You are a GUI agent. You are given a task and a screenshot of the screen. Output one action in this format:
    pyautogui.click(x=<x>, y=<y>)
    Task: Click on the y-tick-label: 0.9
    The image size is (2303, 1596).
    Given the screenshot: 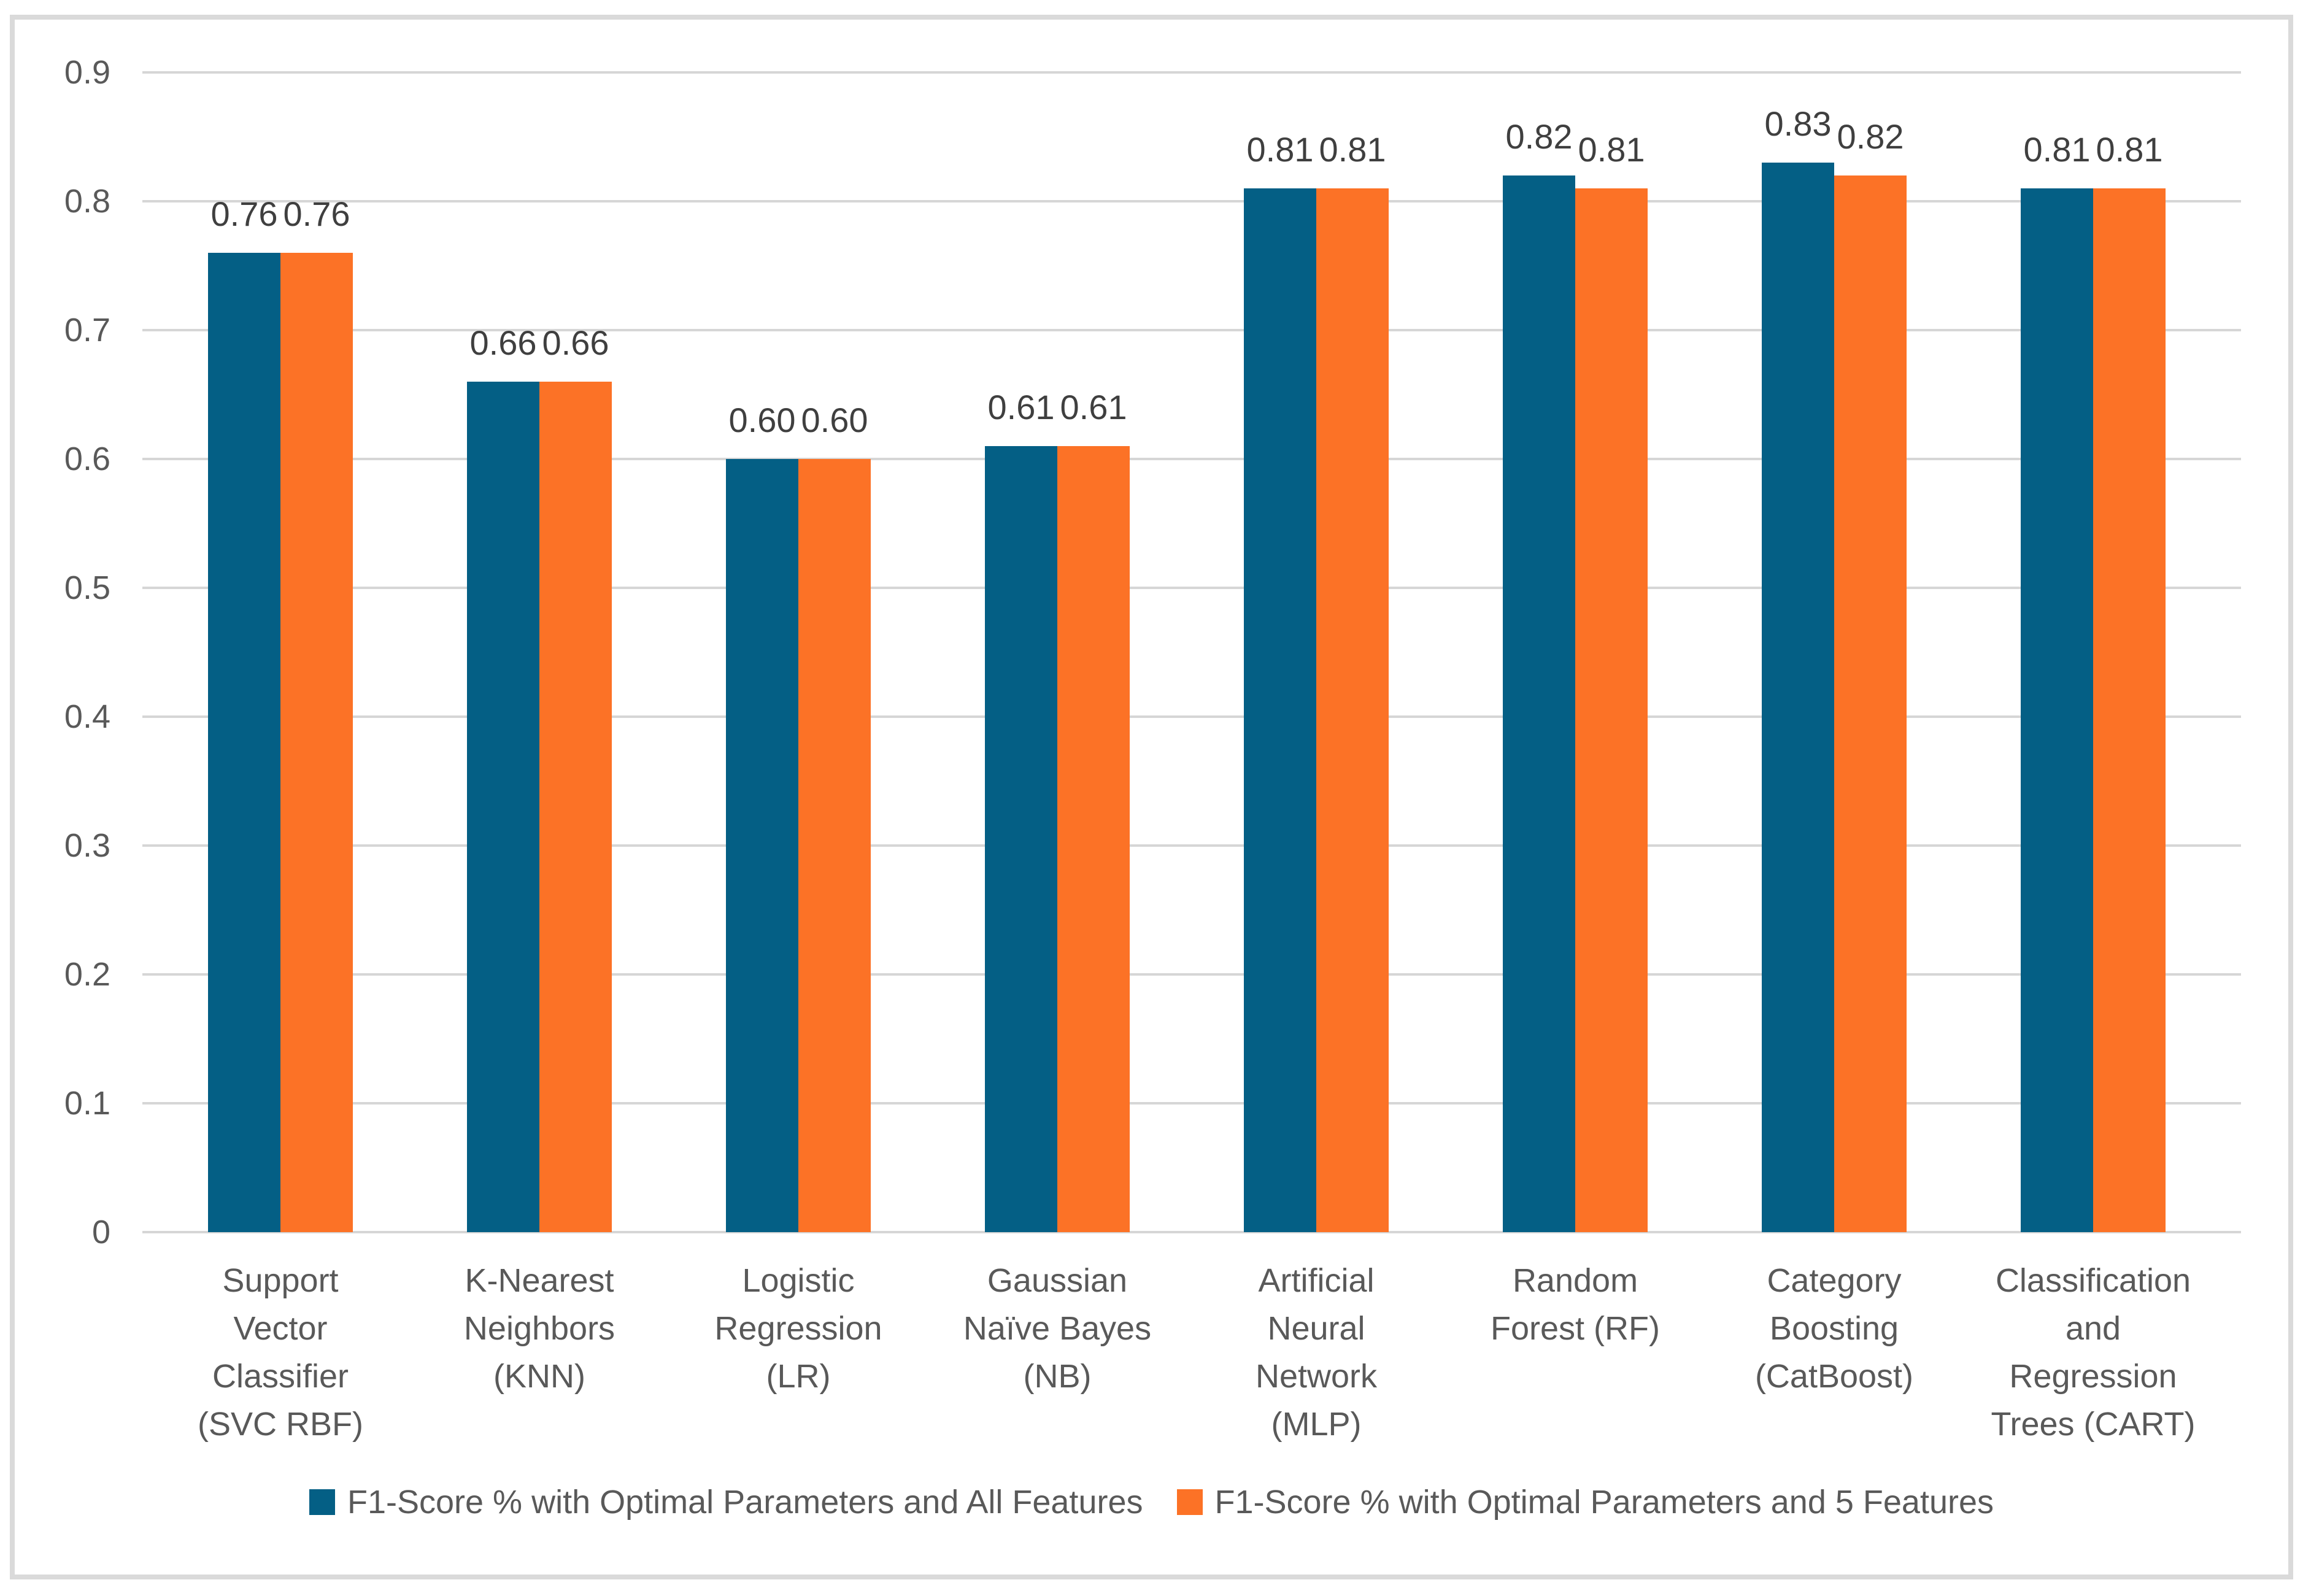 What is the action you would take?
    pyautogui.click(x=87, y=72)
    